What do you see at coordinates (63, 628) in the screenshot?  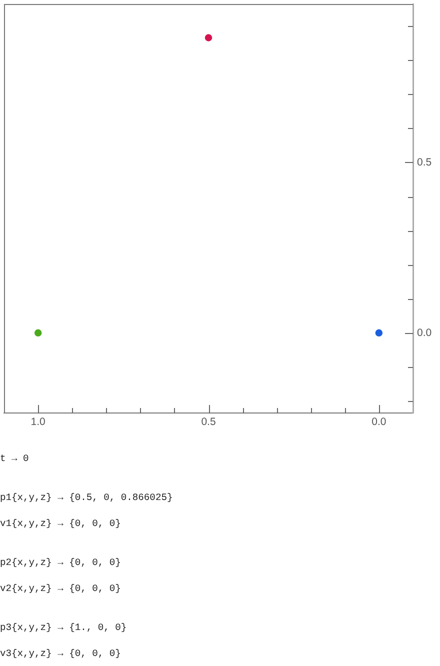 I see `text: p3{x,y,z} → {1., 0, 0}` at bounding box center [63, 628].